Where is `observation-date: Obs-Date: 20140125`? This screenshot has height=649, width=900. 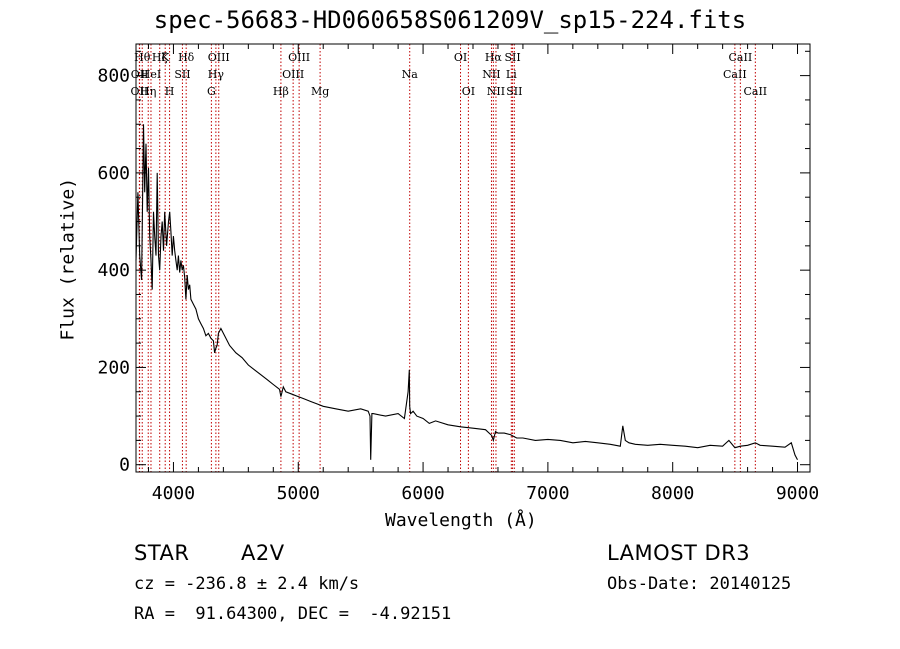
observation-date: Obs-Date: 20140125 is located at coordinates (699, 584).